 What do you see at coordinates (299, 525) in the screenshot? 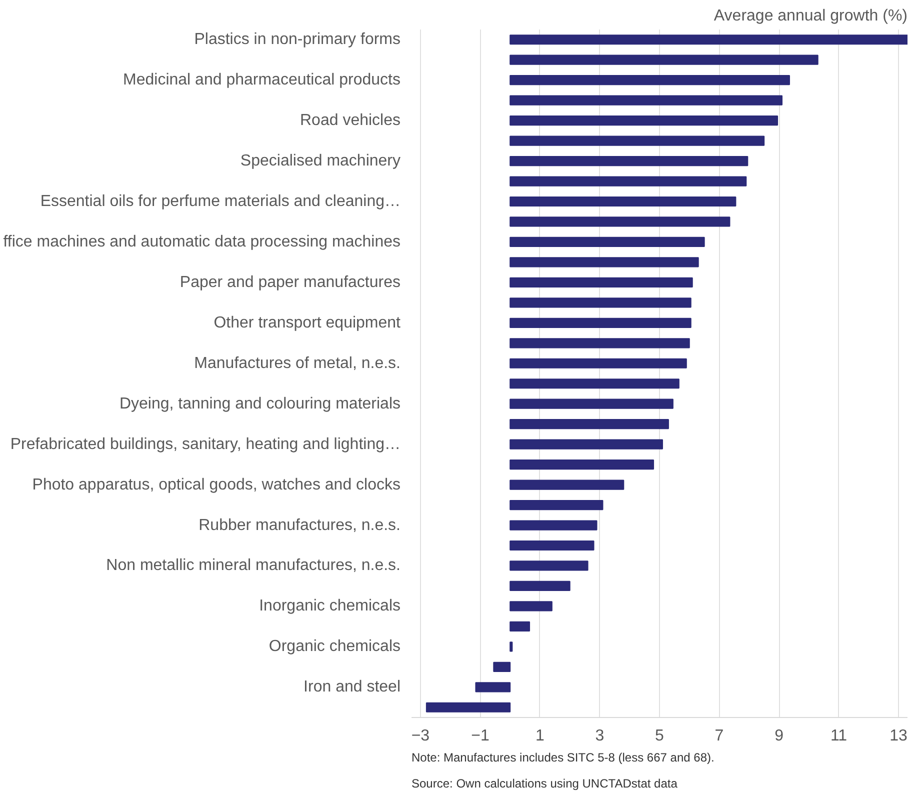
I see `y-tick-label: Rubber manufactures, n.e.s.` at bounding box center [299, 525].